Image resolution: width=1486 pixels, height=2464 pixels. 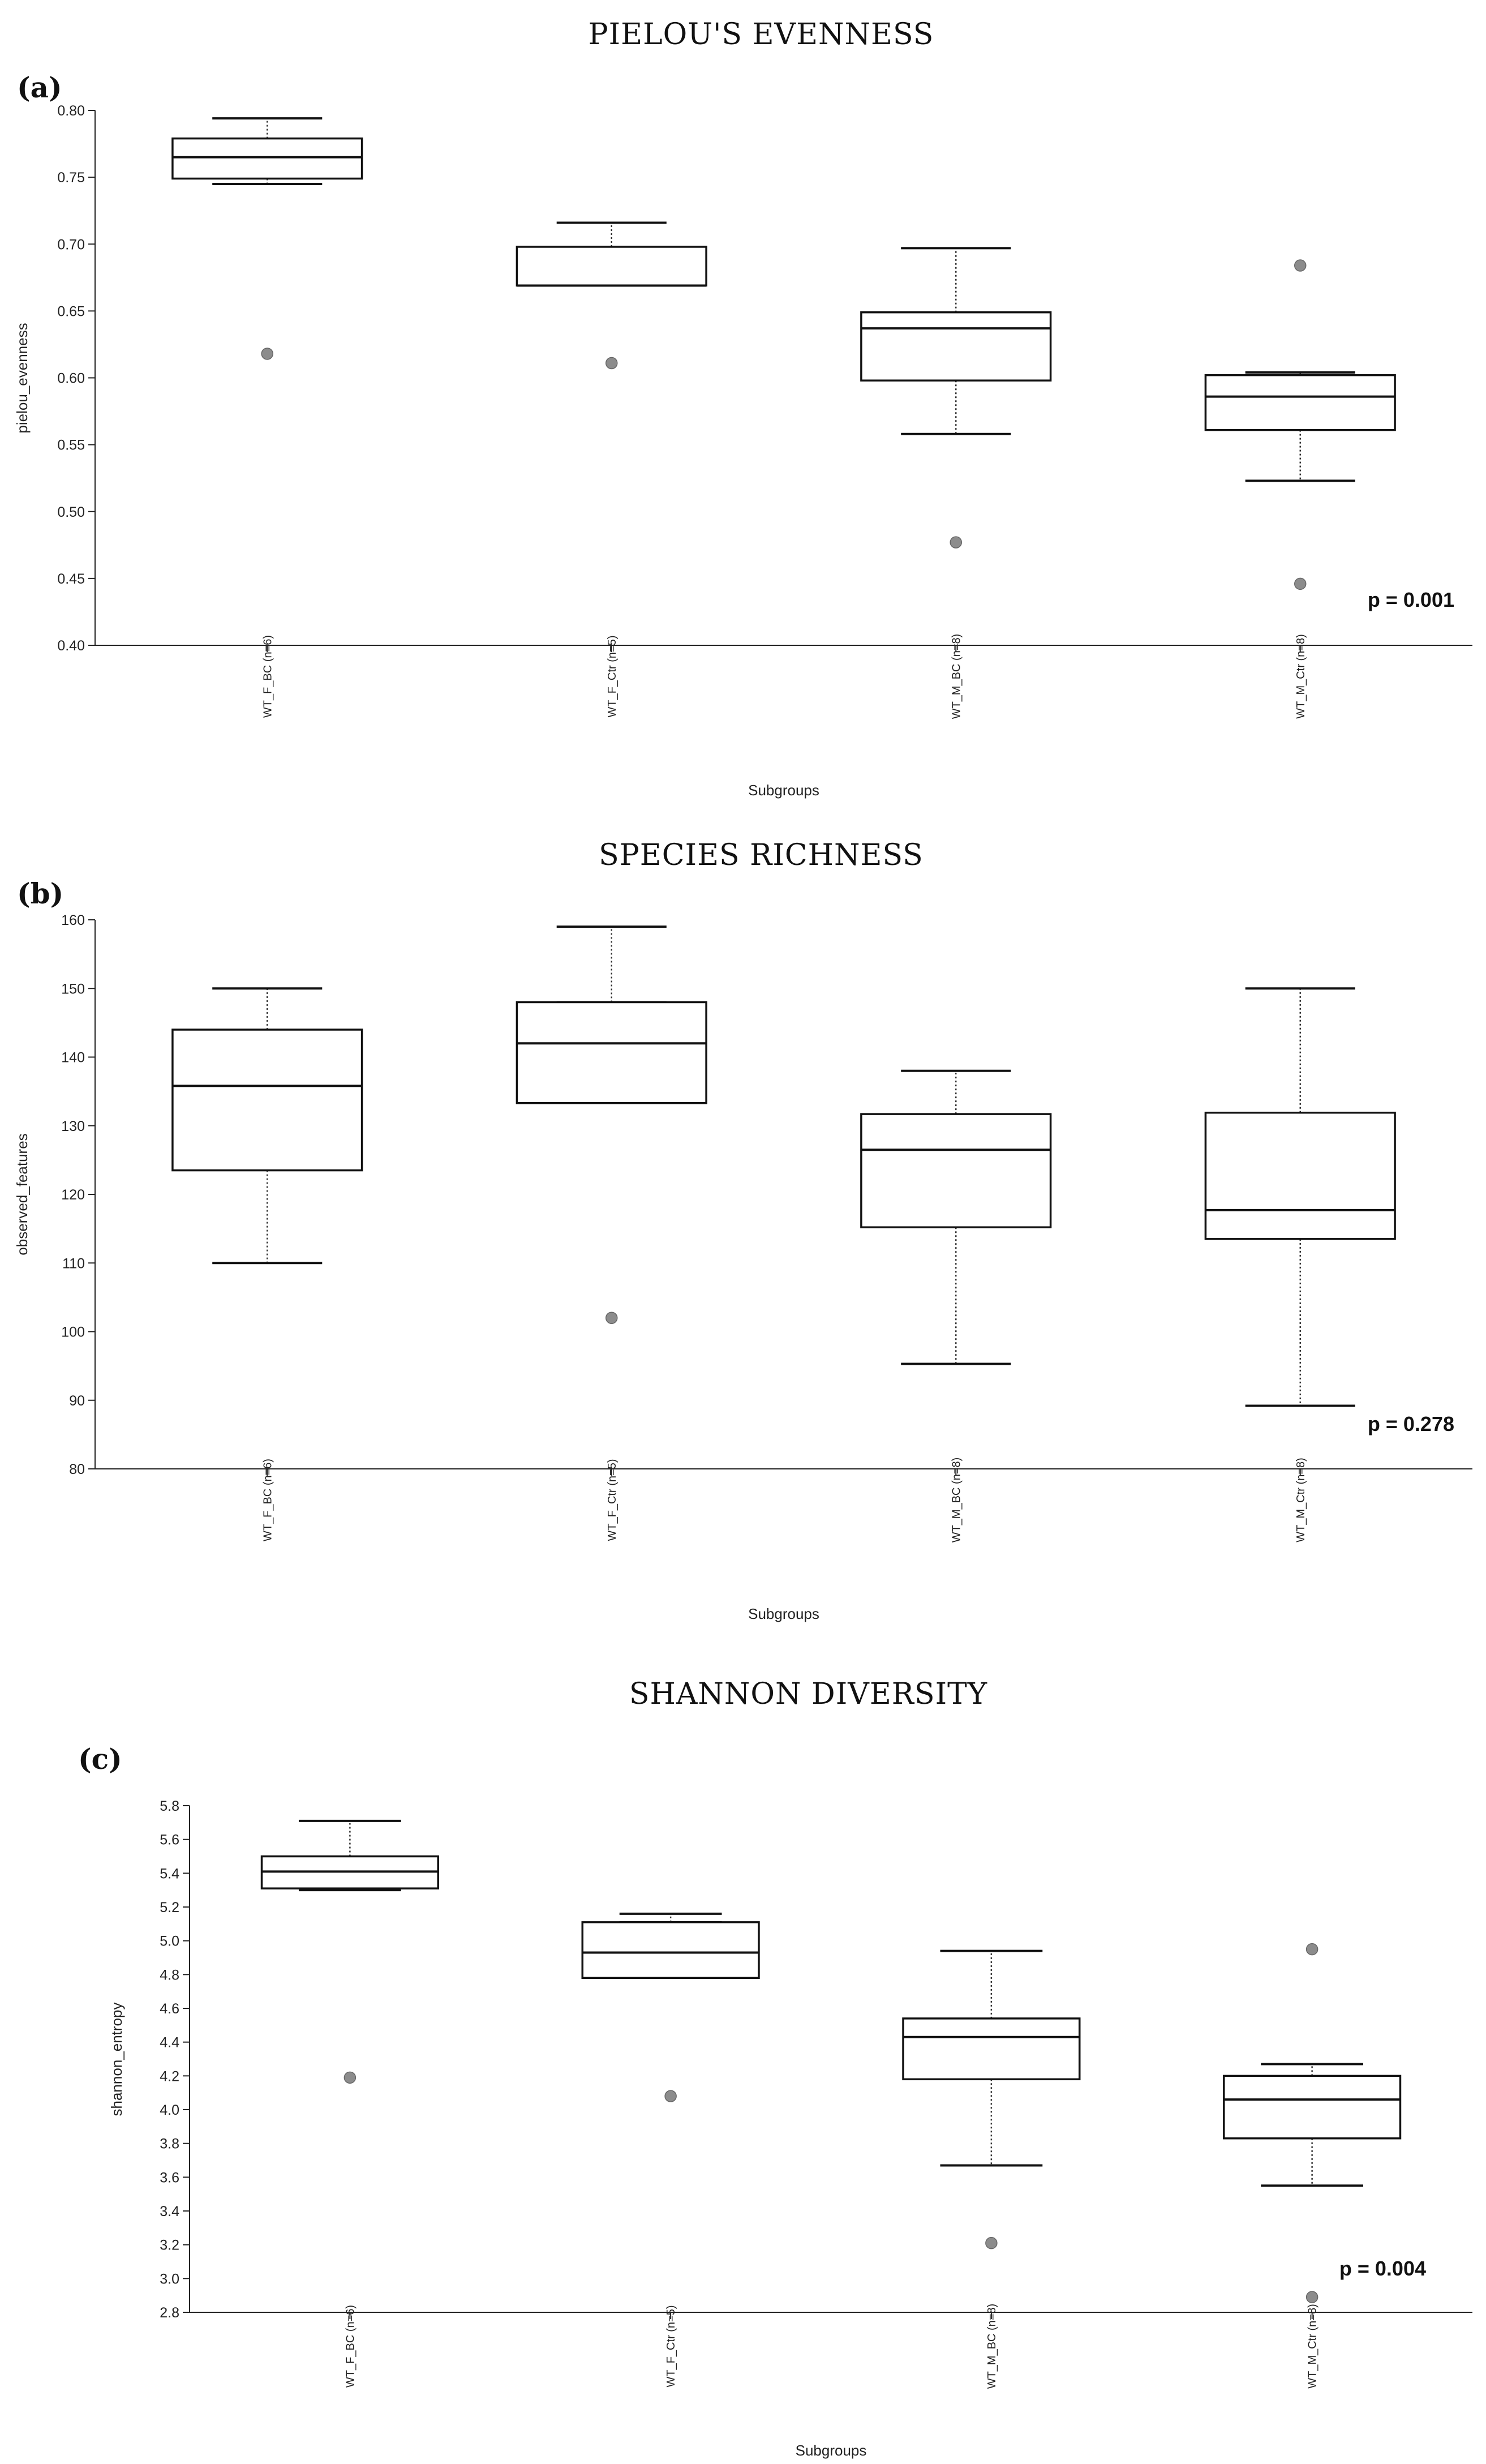 What do you see at coordinates (71, 646) in the screenshot?
I see `y-tick-label: 0.40` at bounding box center [71, 646].